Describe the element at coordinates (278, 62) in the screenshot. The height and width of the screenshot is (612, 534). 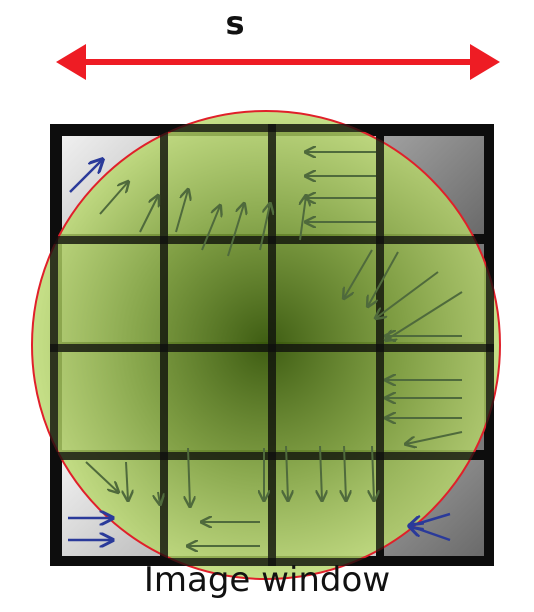
I see `scale-arrow-icon` at that location.